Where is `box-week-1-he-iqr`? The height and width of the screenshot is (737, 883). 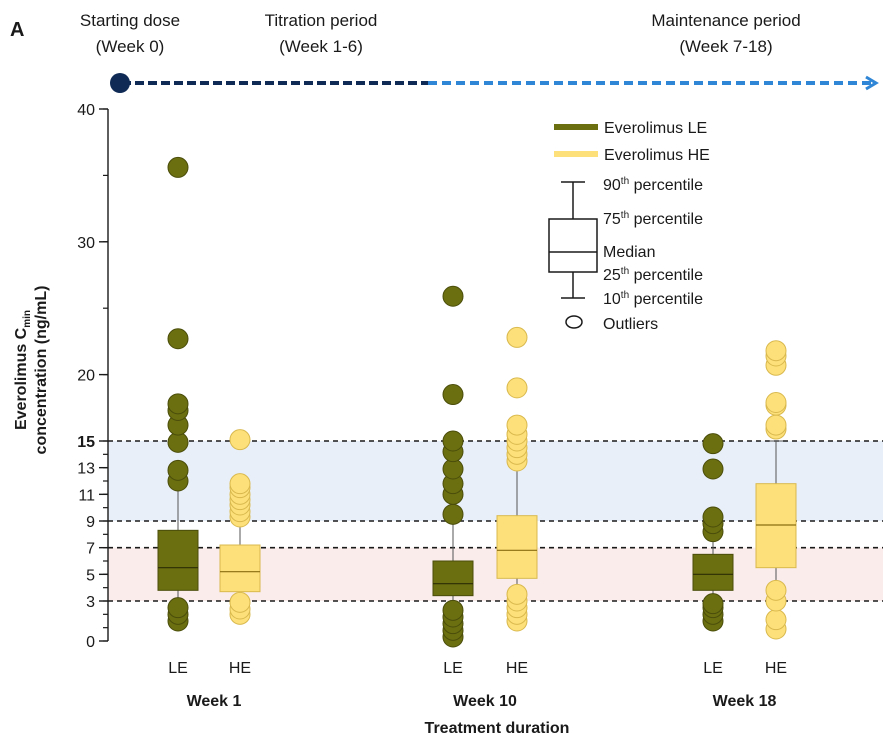
box-week-1-he-iqr is located at coordinates (240, 568).